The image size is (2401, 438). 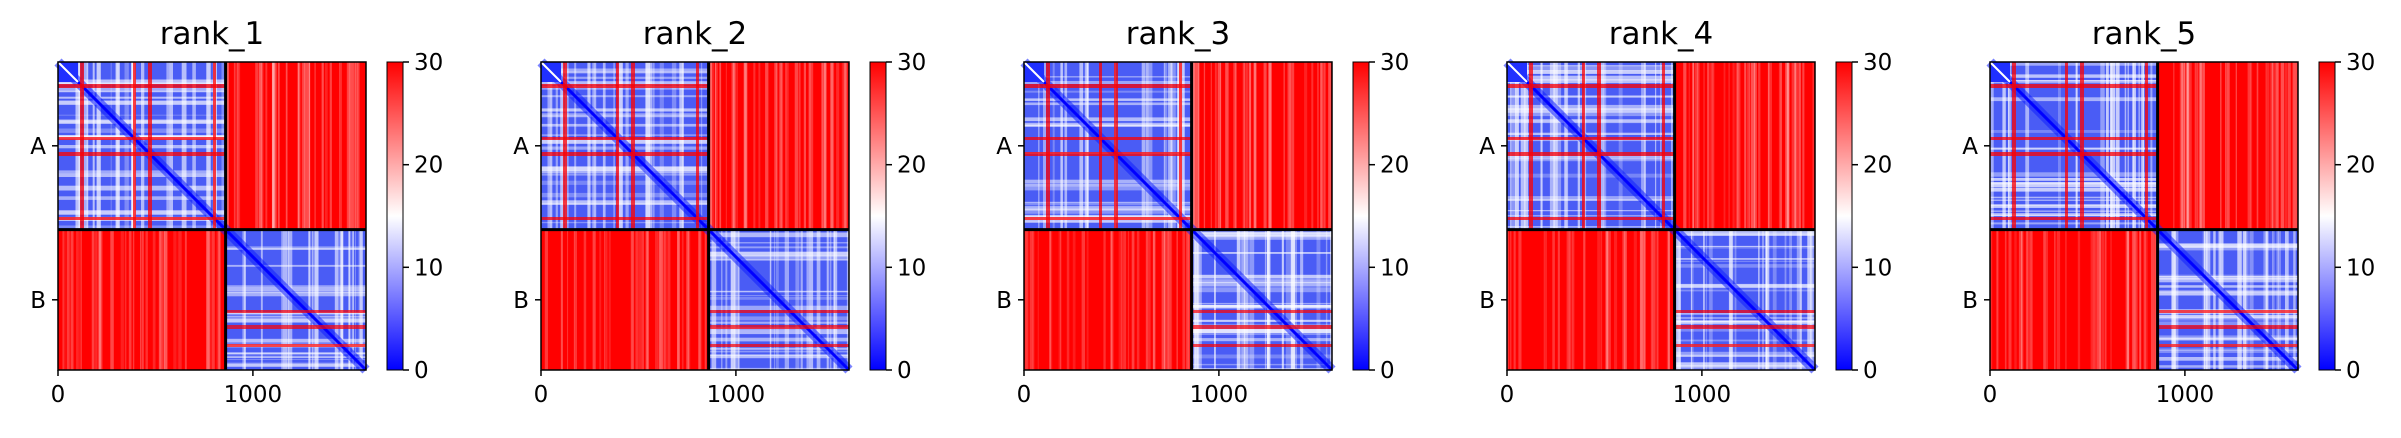 What do you see at coordinates (1178, 34) in the screenshot?
I see `panel-title: rank_3` at bounding box center [1178, 34].